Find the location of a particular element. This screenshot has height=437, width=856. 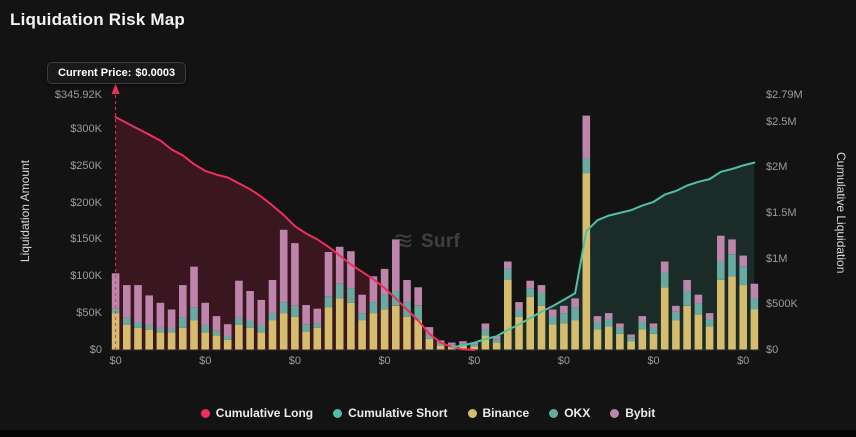

right-axis-tick: $2.5M is located at coordinates (781, 121).